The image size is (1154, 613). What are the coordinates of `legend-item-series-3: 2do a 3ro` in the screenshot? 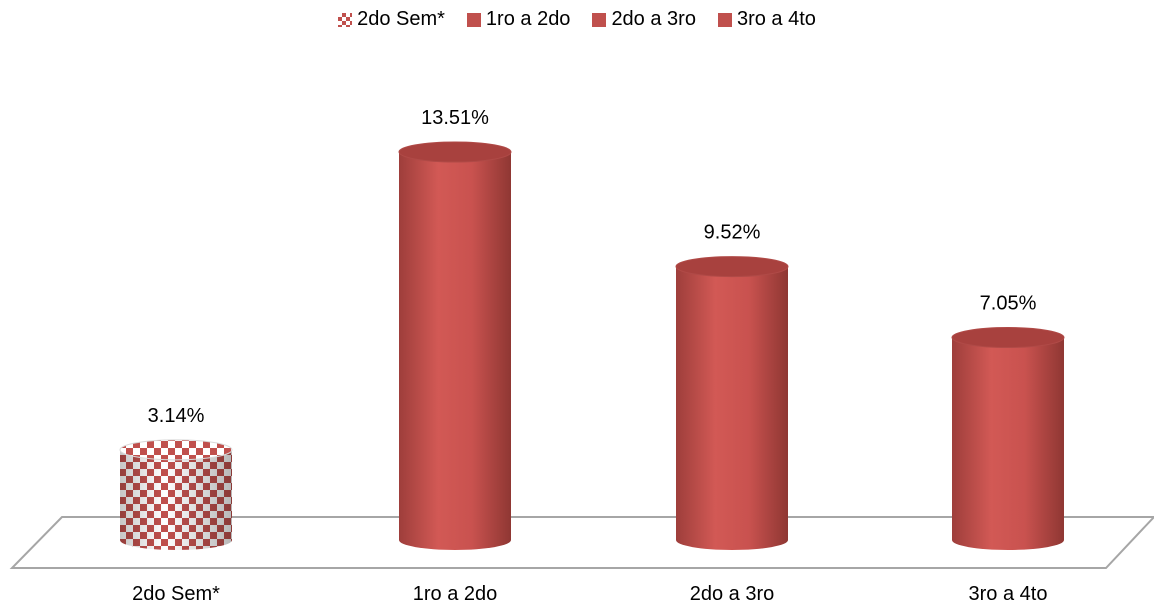 It's located at (644, 19).